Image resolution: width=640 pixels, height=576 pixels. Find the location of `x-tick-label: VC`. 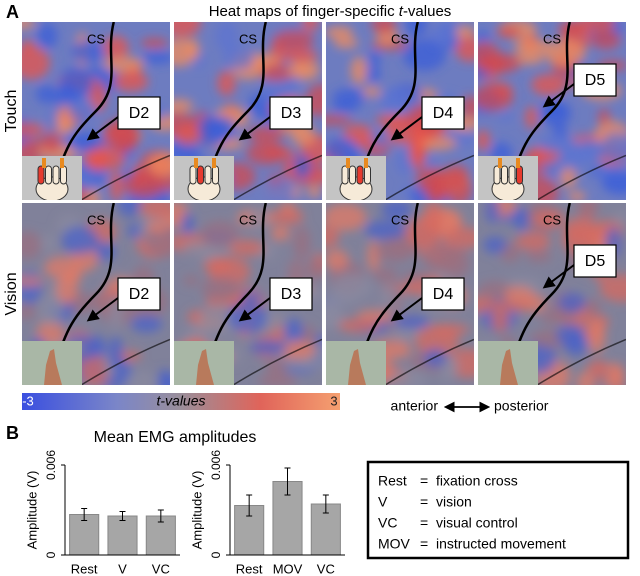

x-tick-label: VC is located at coordinates (326, 568).